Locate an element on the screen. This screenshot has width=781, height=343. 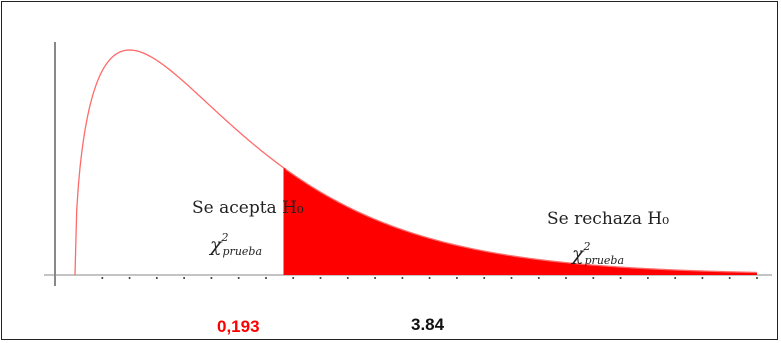
critical-value-label: 3.84 is located at coordinates (428, 324).